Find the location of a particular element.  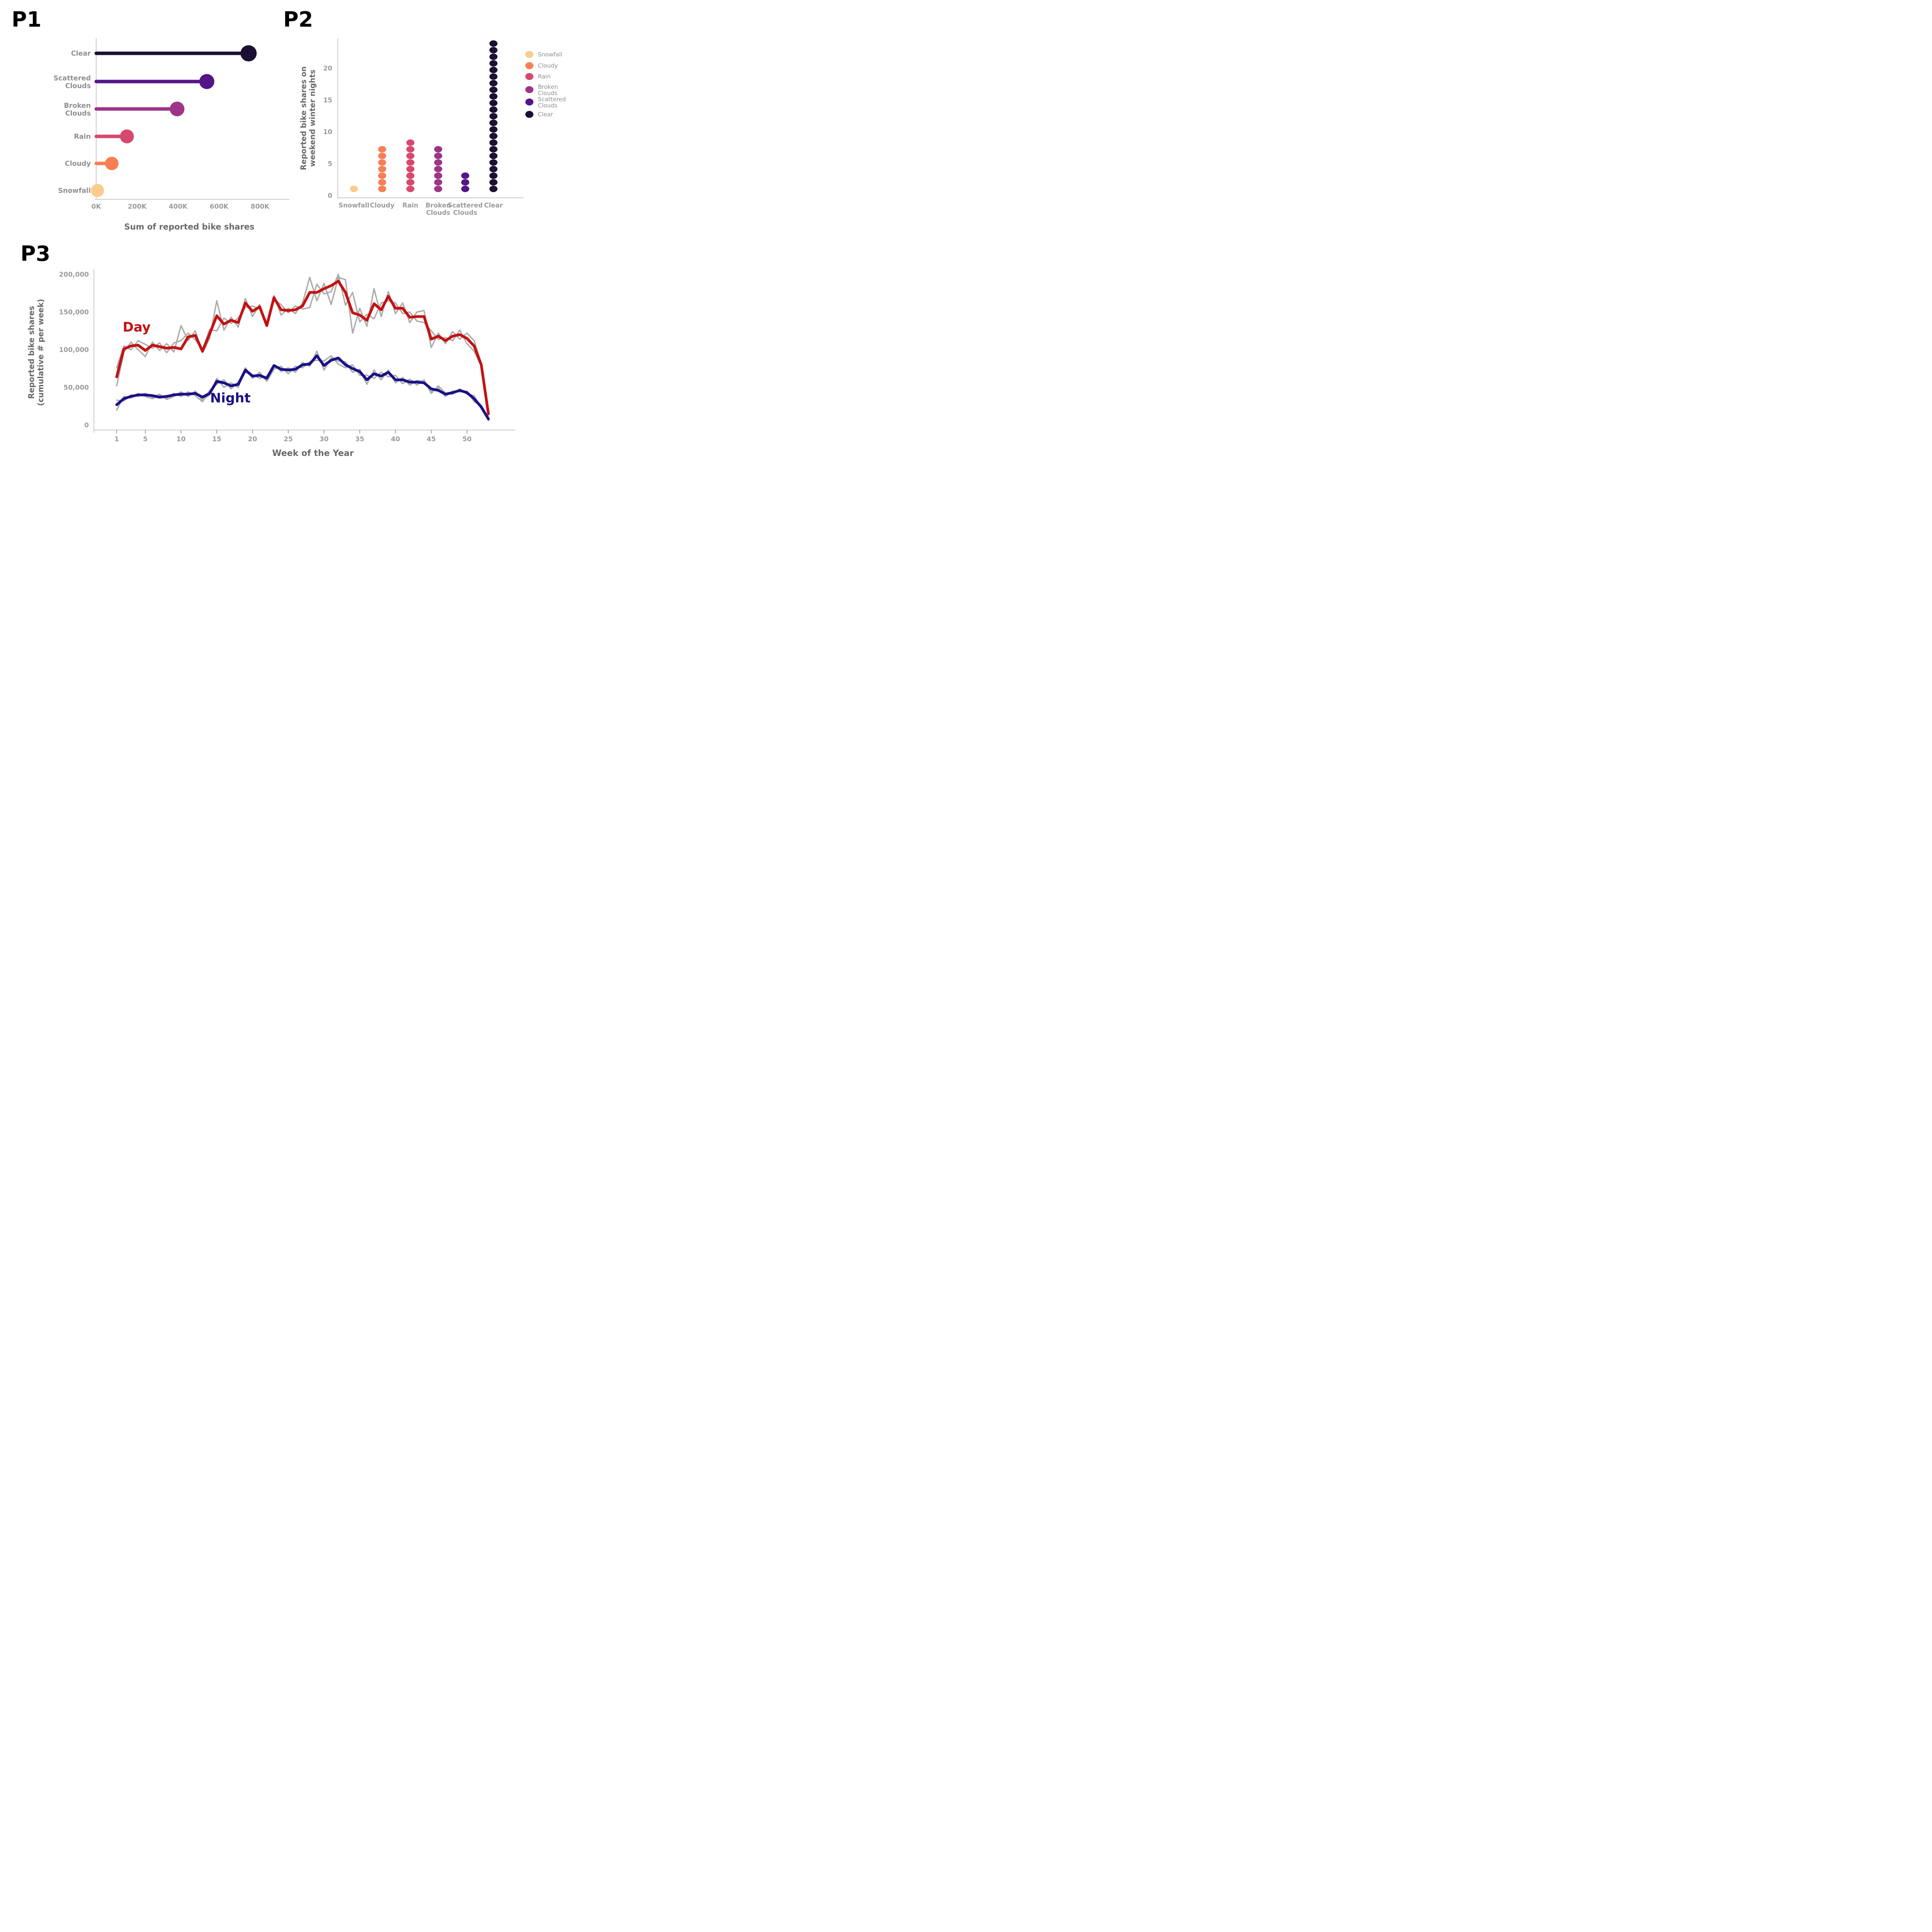

p1-x-tick-label: 0K is located at coordinates (96, 207).